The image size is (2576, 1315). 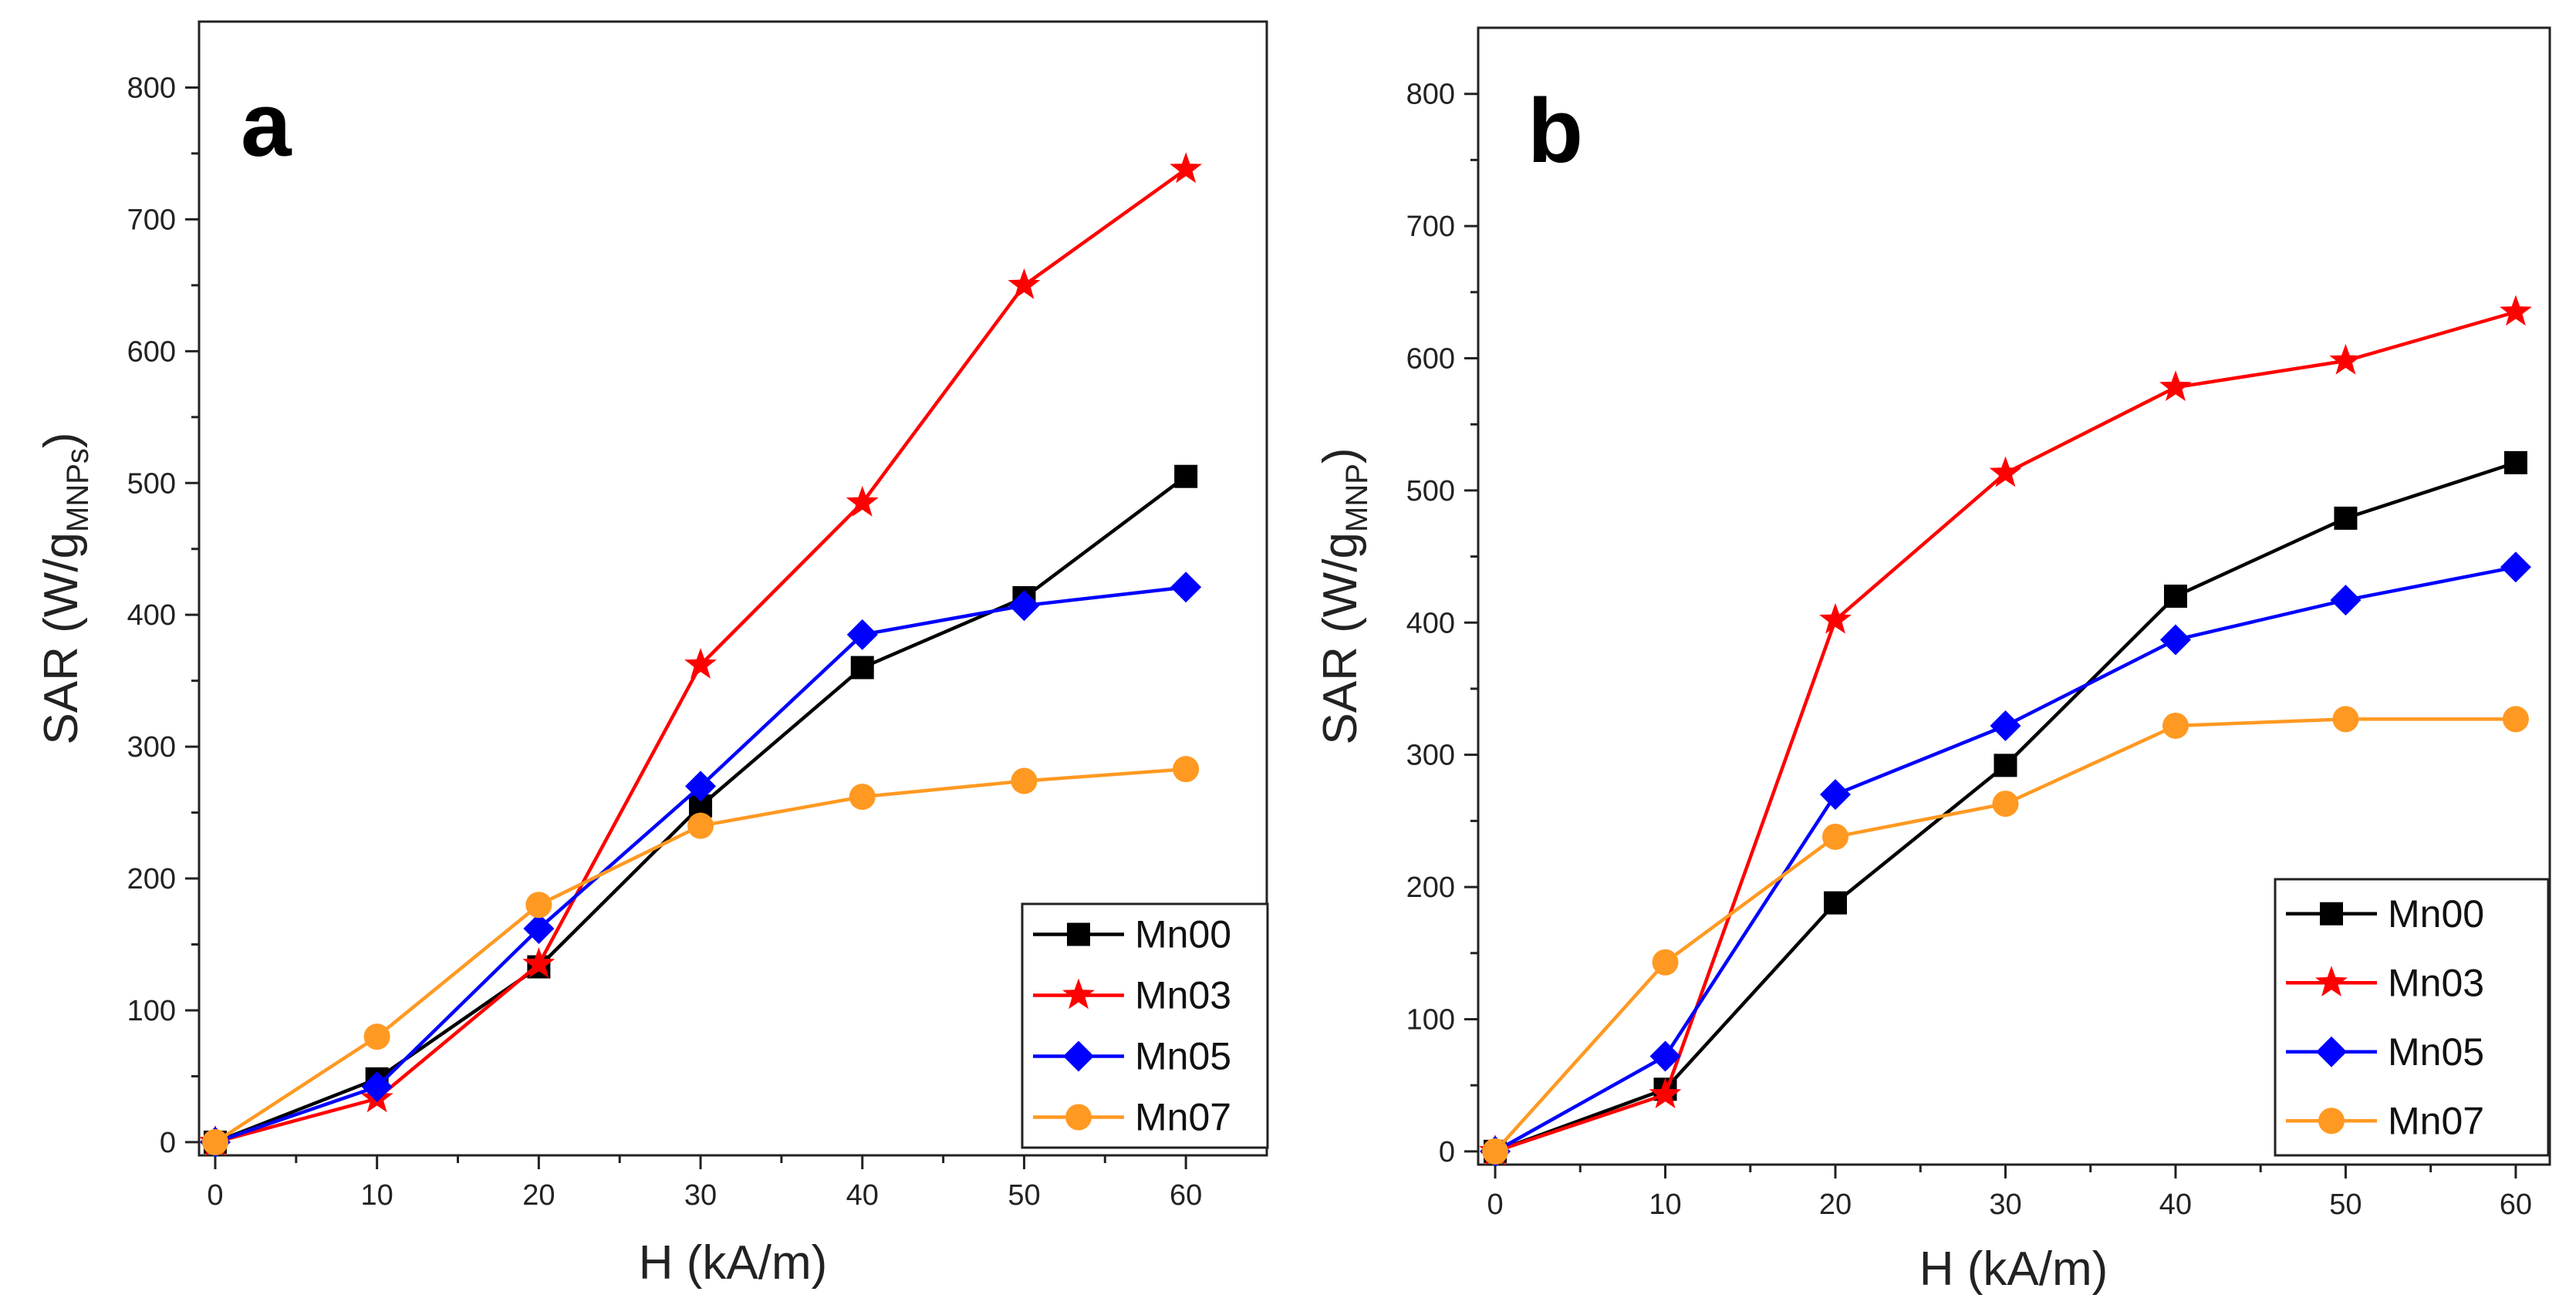 What do you see at coordinates (152, 351) in the screenshot?
I see `y-tick-label: 600` at bounding box center [152, 351].